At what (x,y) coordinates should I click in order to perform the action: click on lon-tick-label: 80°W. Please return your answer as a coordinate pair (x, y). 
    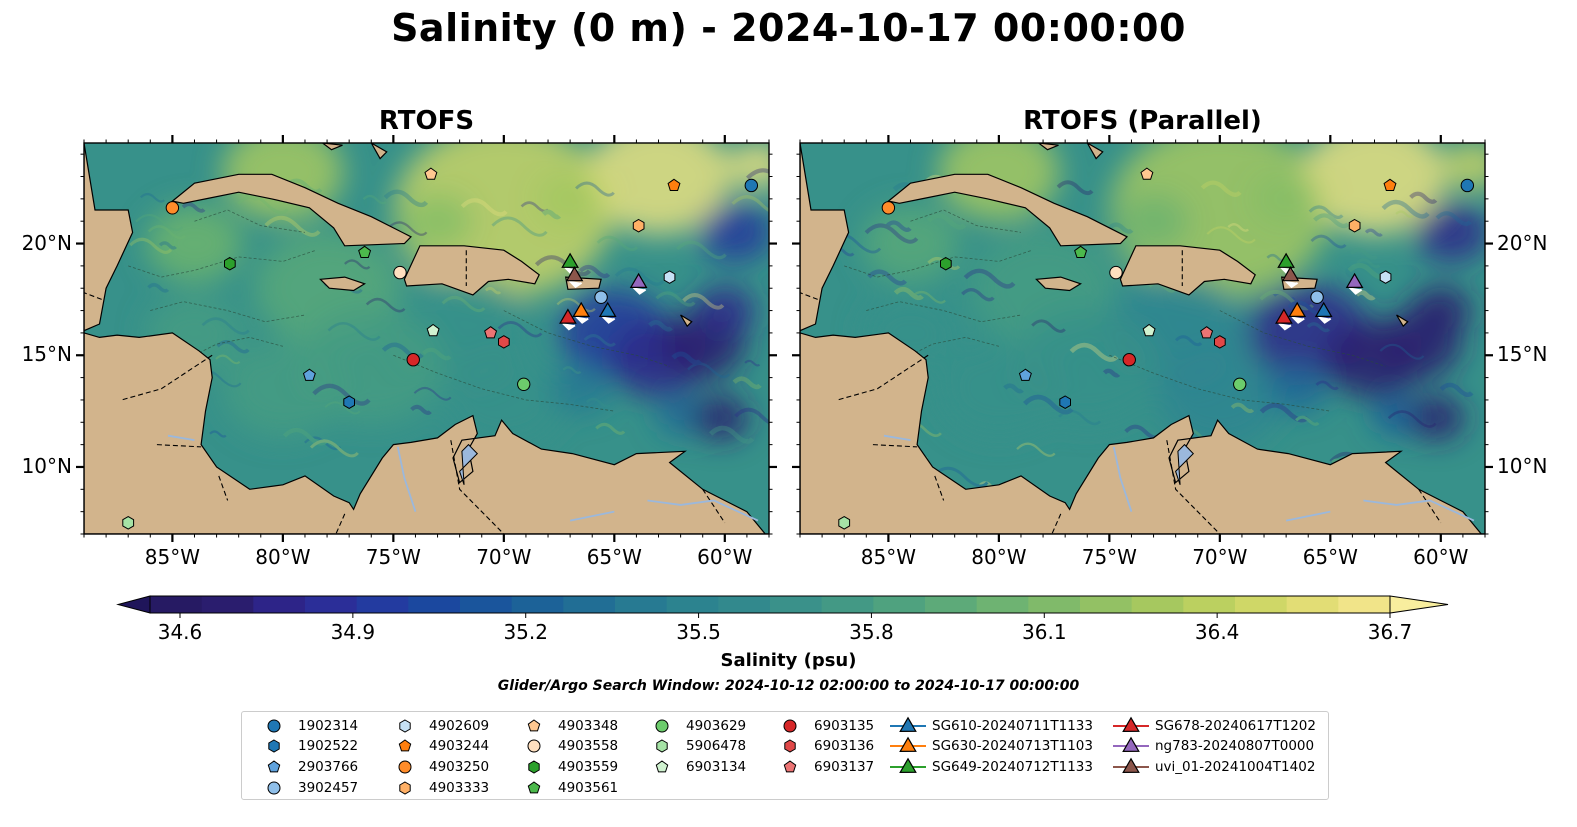
    Looking at the image, I should click on (283, 557).